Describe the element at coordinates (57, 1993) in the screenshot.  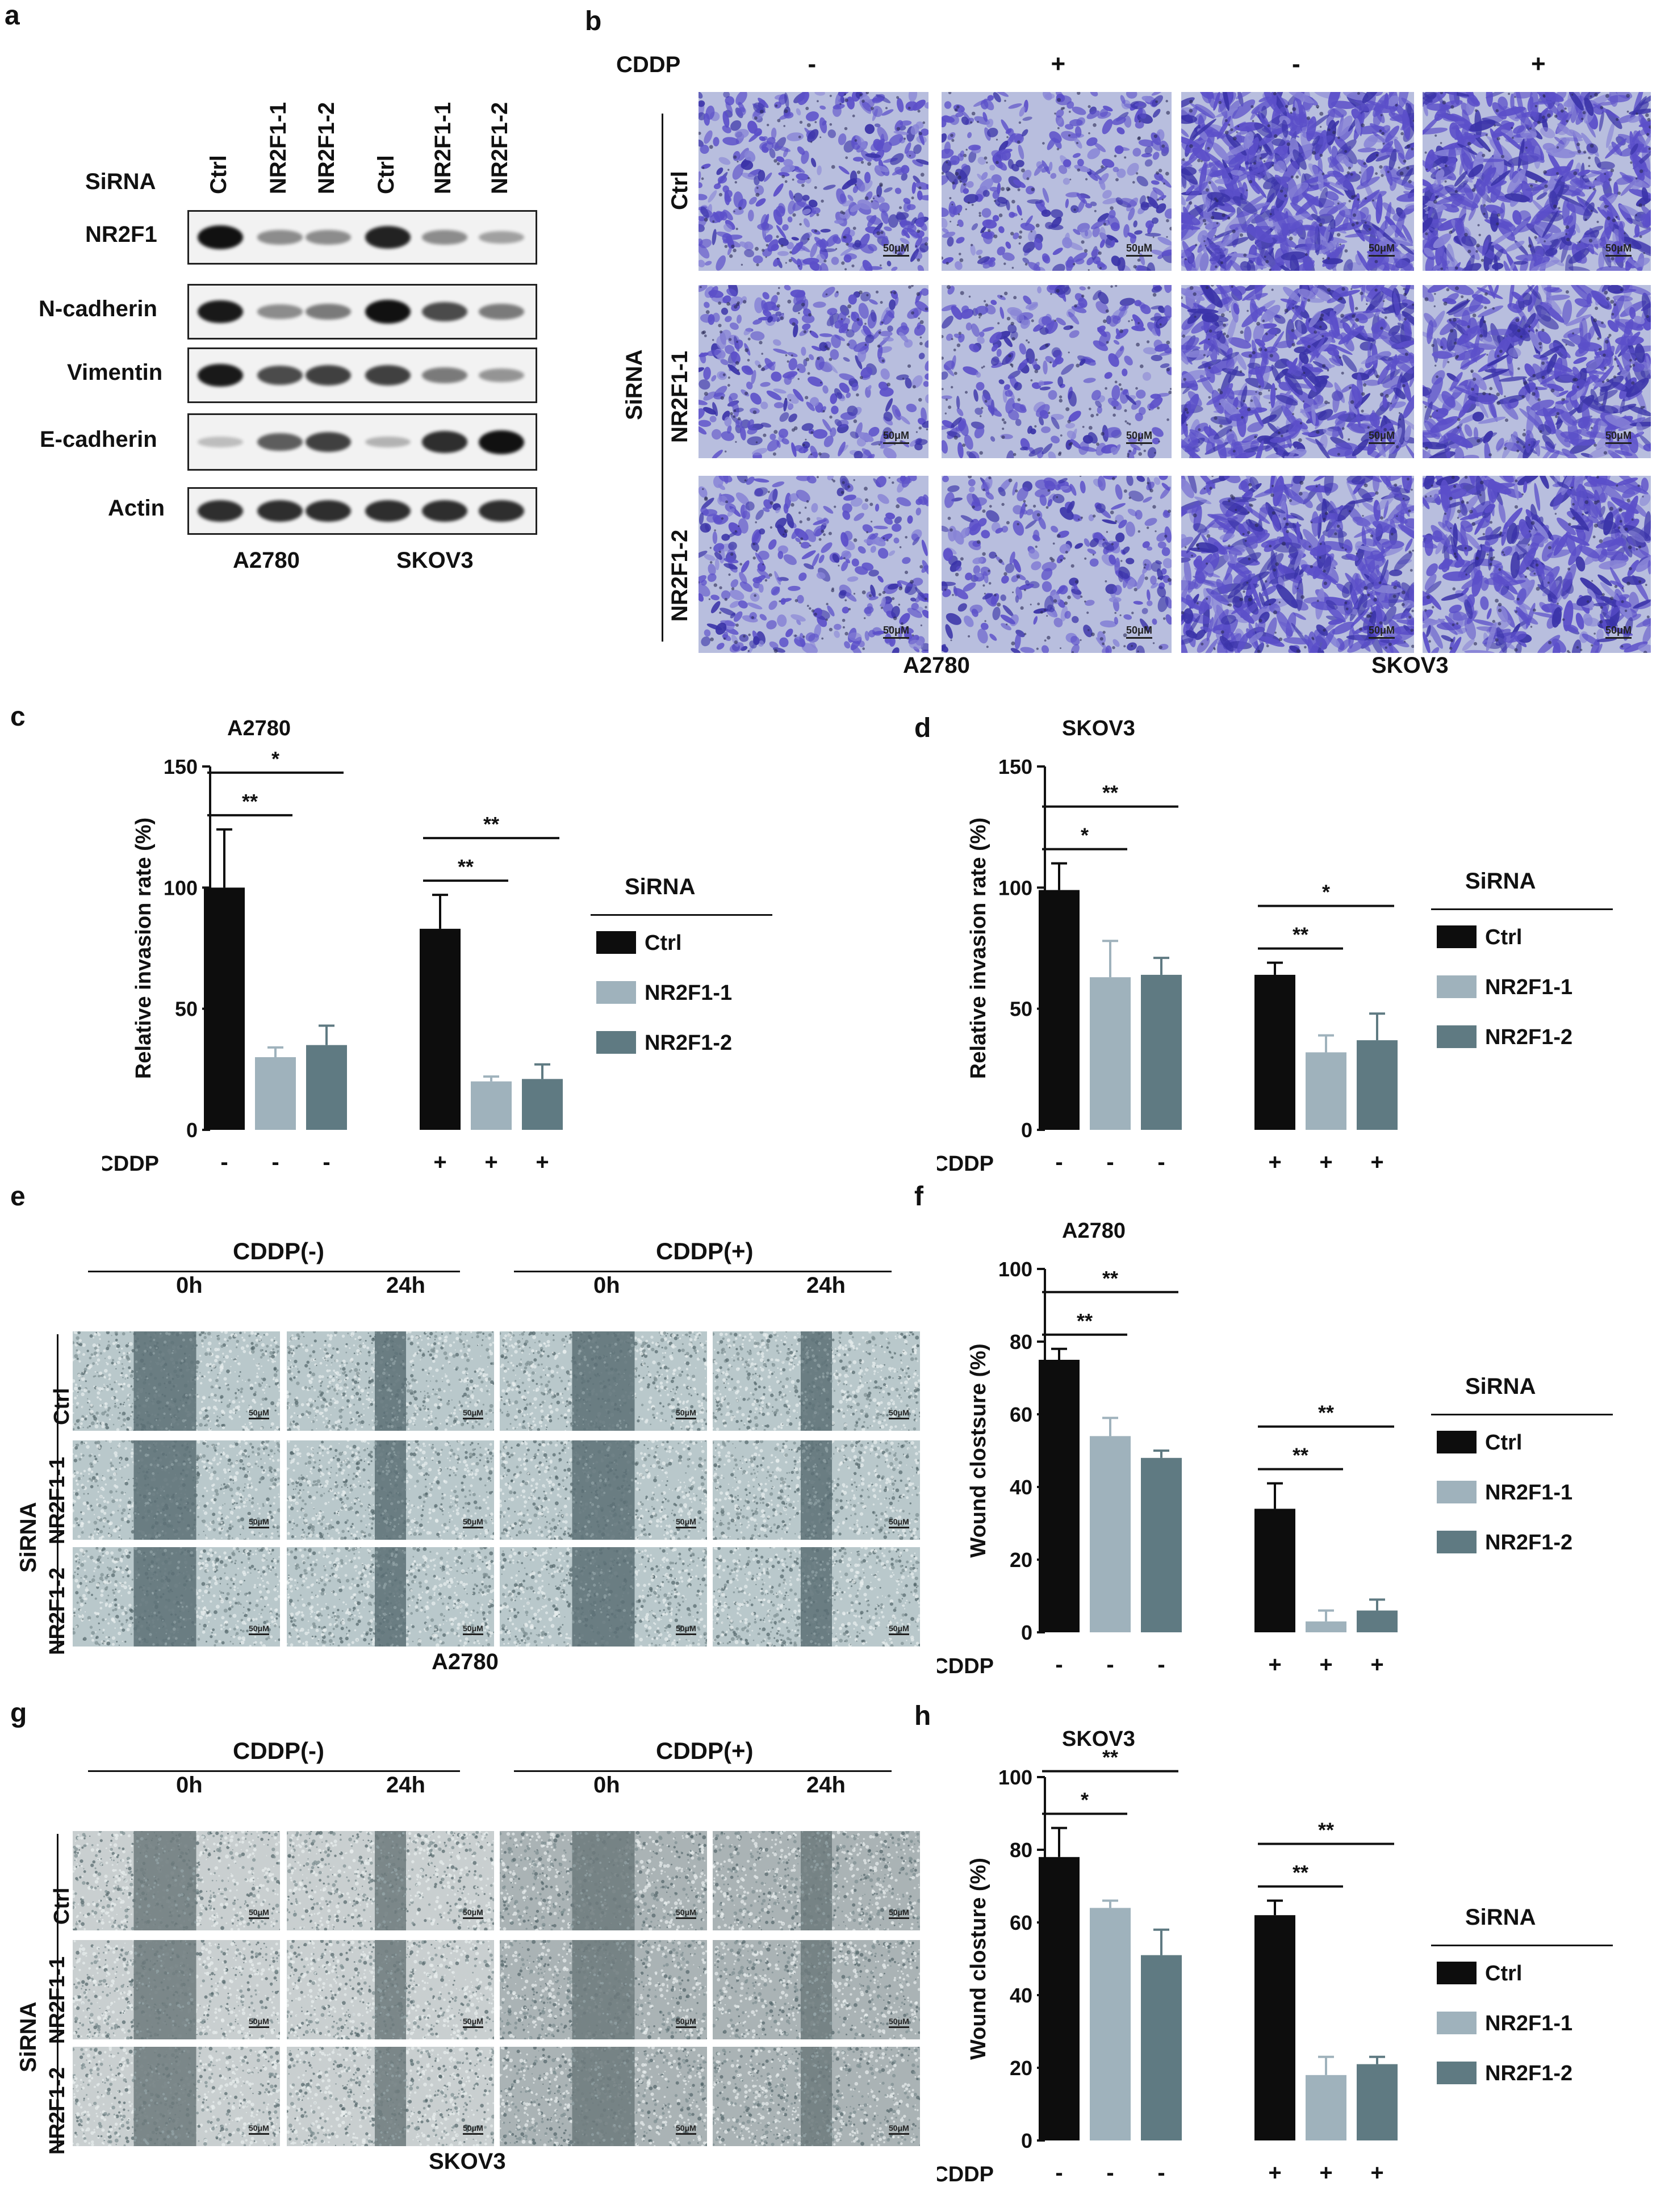
I see `sirna-bracket` at that location.